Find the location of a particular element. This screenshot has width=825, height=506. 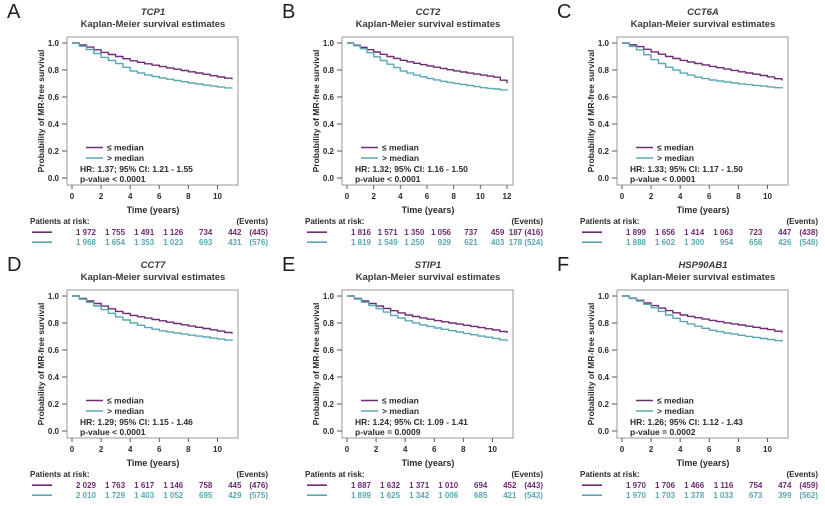

risk-count: 758 is located at coordinates (206, 485).